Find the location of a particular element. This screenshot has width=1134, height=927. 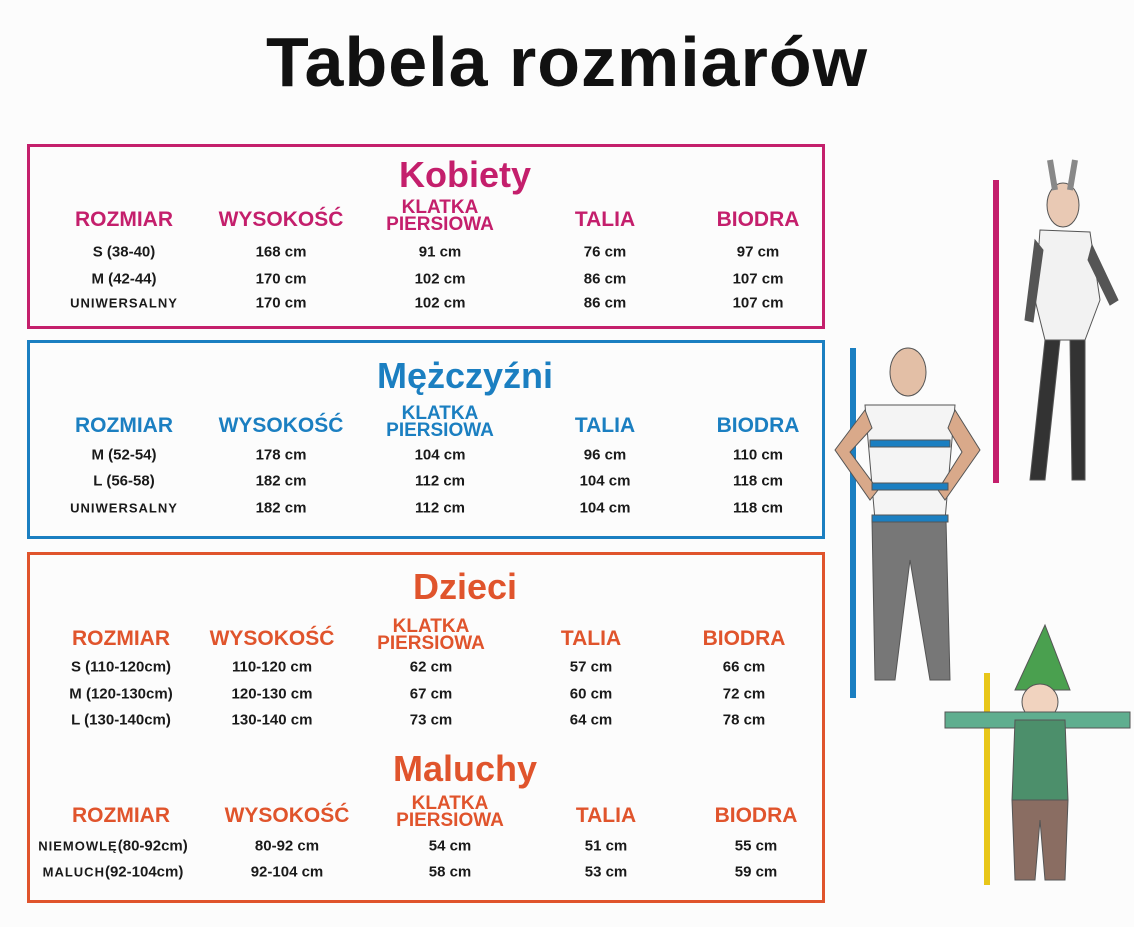

height-cell: 178 cm is located at coordinates (281, 455).